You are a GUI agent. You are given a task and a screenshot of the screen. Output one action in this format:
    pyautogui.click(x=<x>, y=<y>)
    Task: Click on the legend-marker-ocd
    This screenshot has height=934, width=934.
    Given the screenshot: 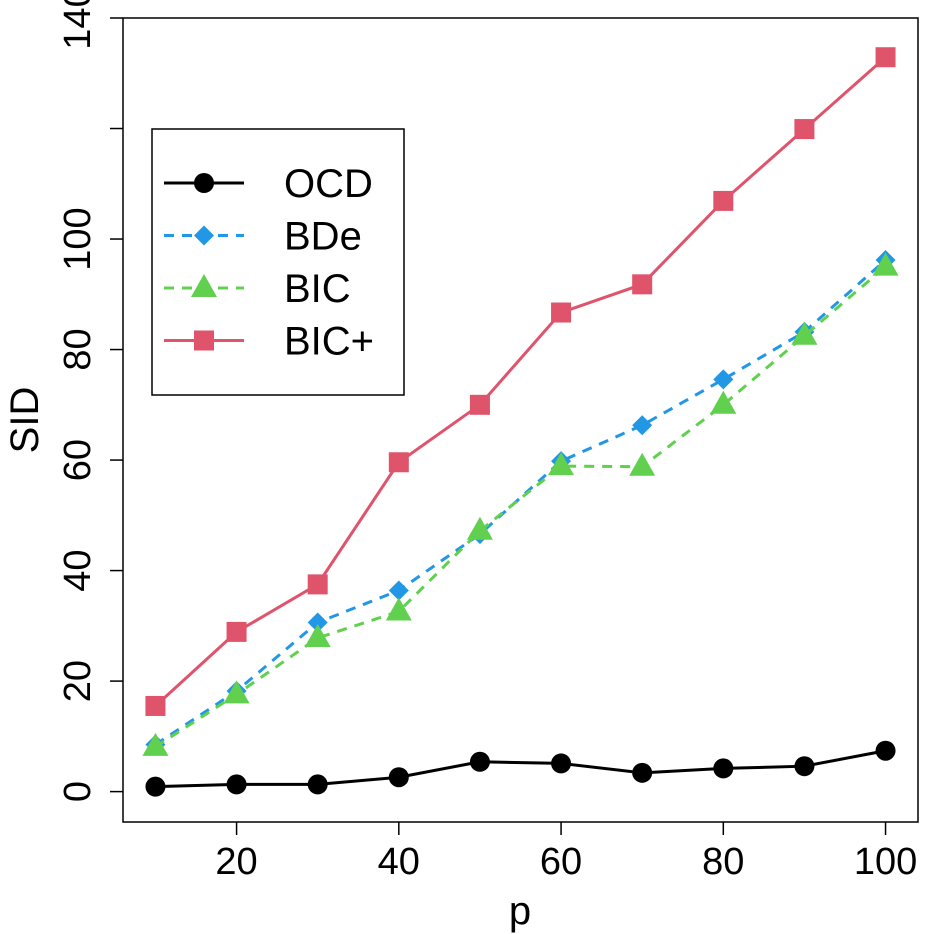 What is the action you would take?
    pyautogui.click(x=204, y=183)
    